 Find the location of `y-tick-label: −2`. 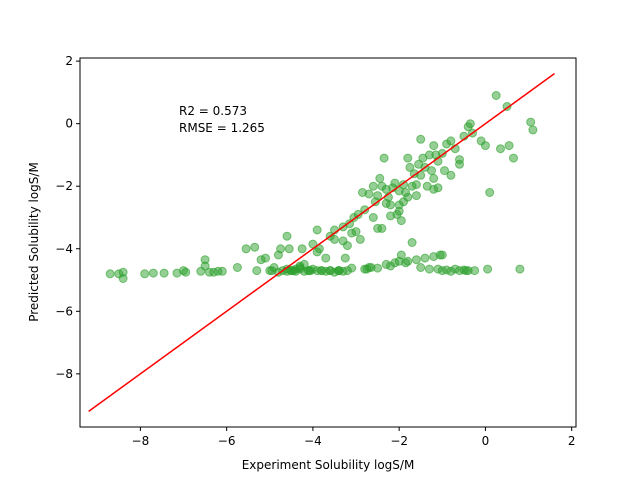

y-tick-label: −2 is located at coordinates (64, 186).